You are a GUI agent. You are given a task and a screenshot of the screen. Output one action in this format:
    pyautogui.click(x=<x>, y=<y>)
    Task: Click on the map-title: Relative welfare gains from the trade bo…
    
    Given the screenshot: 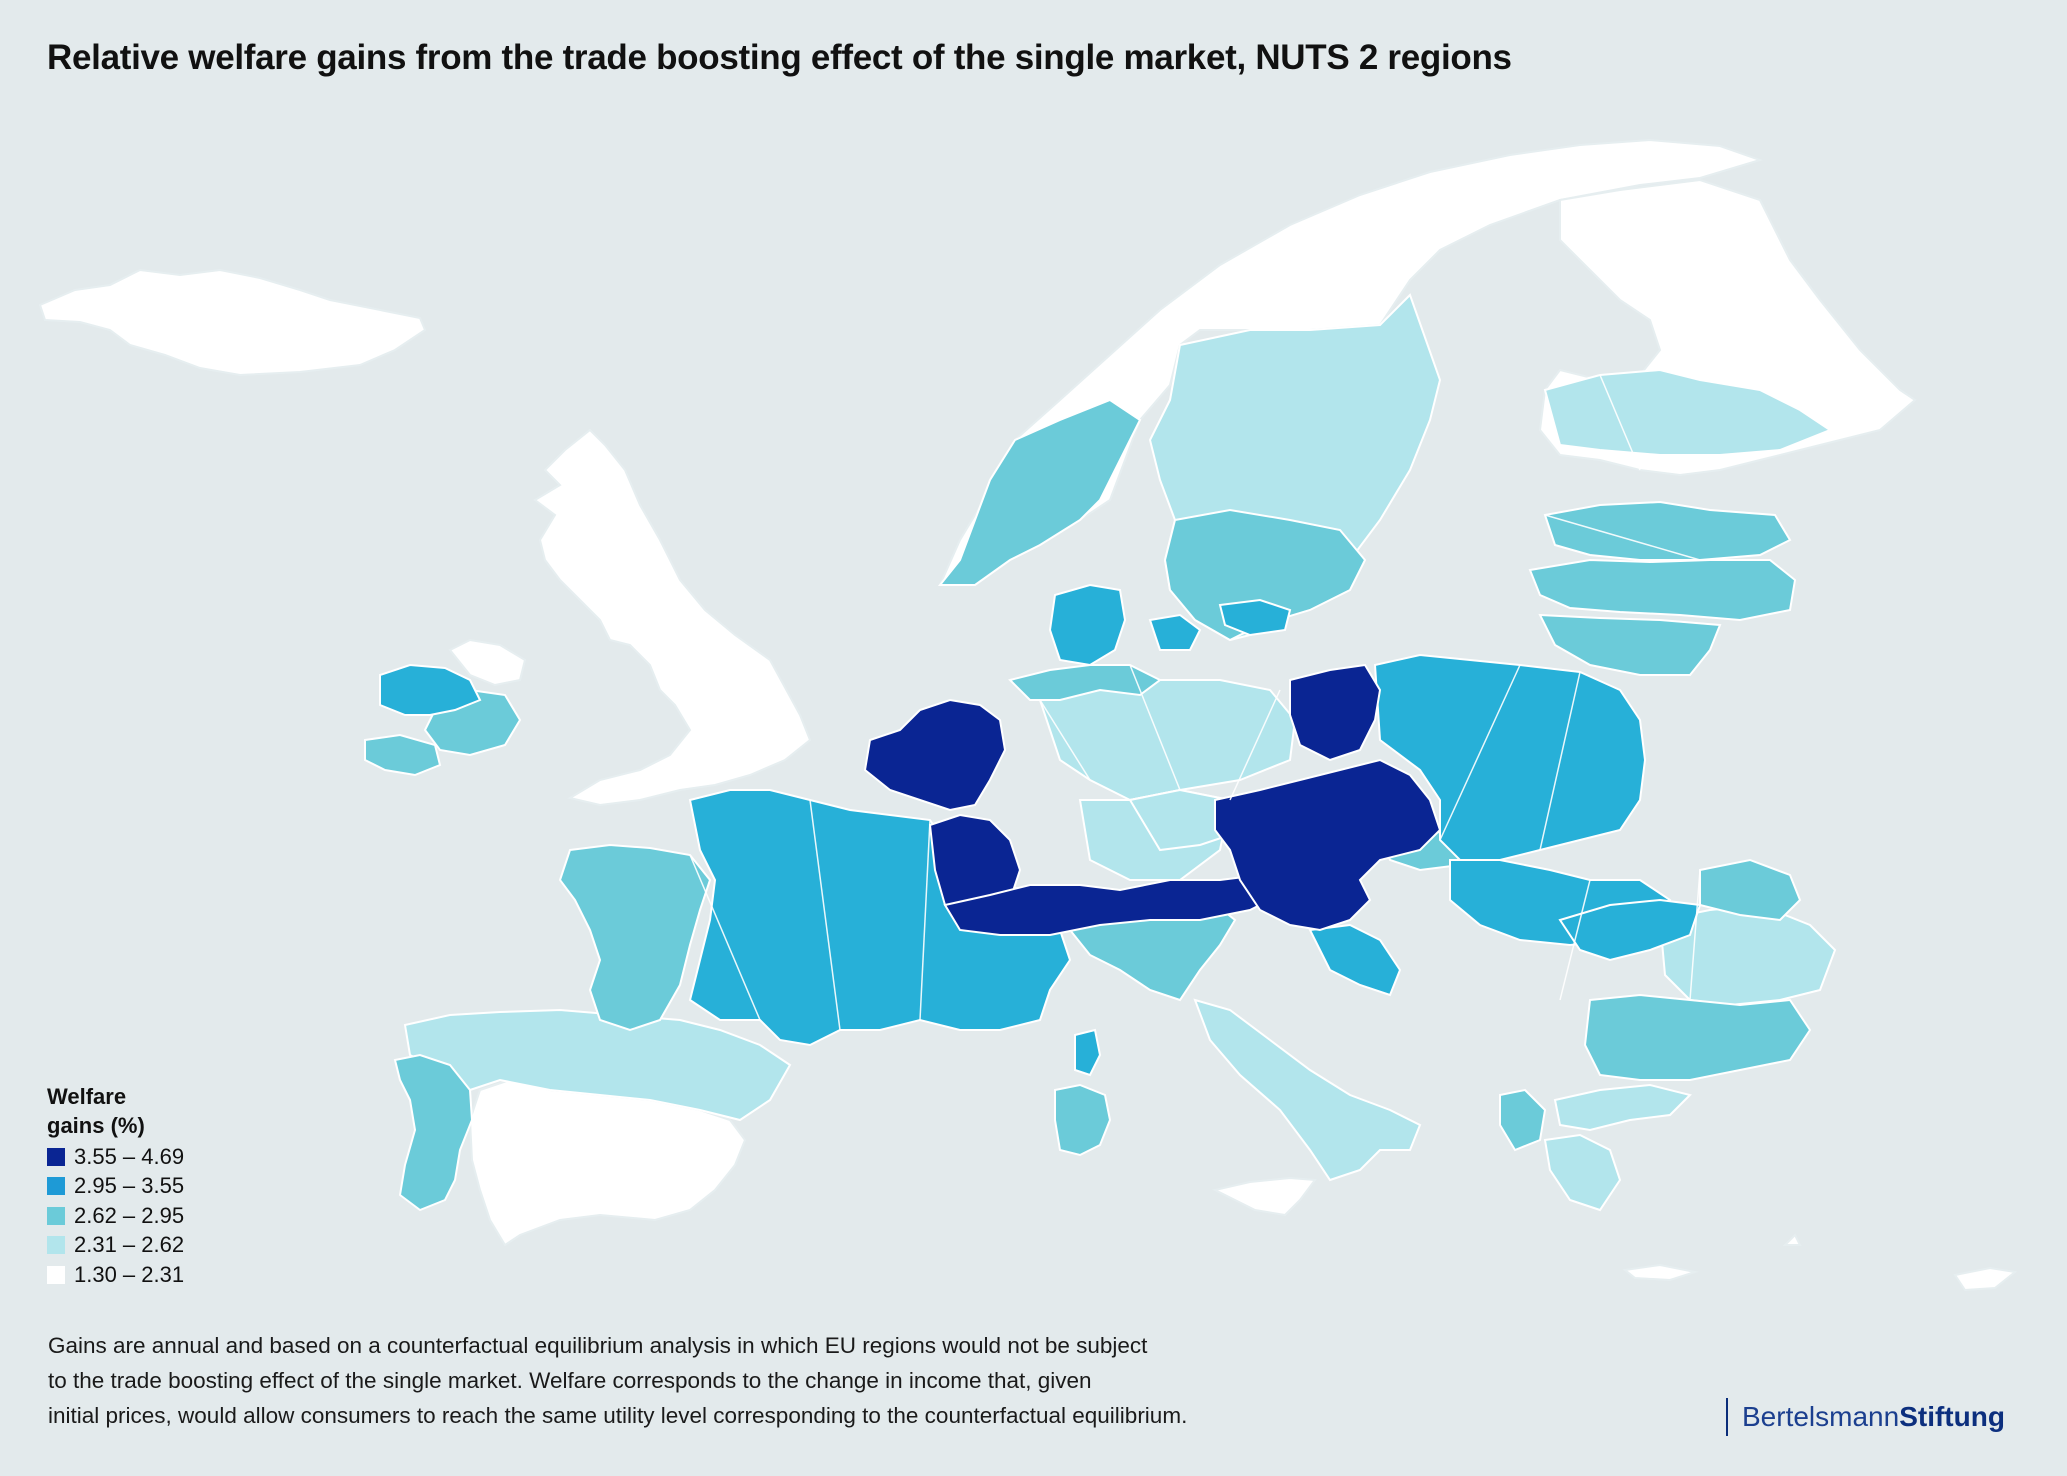 What is the action you would take?
    pyautogui.click(x=779, y=57)
    